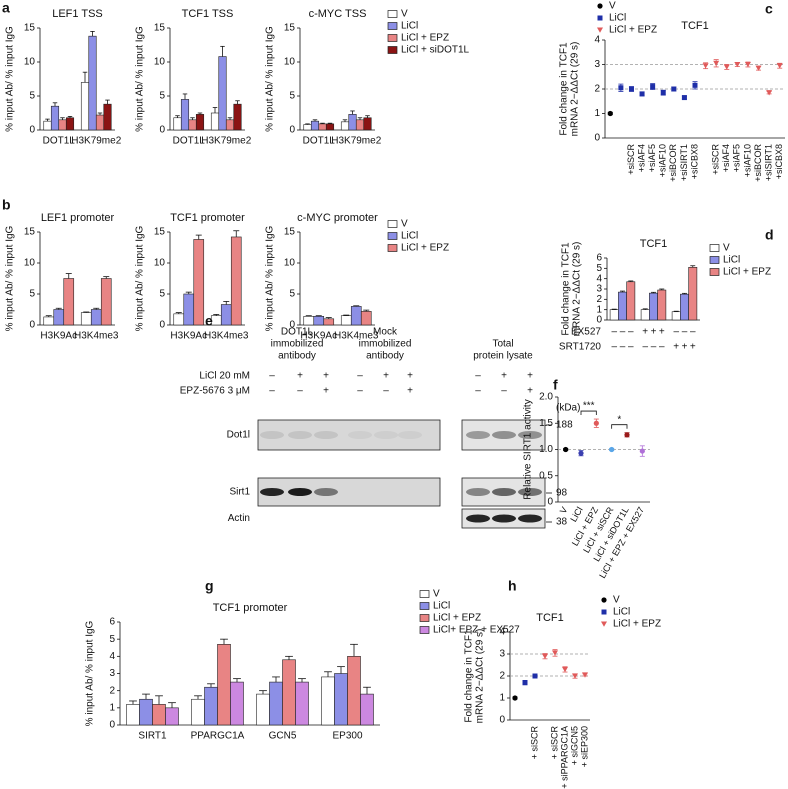  What do you see at coordinates (283, 736) in the screenshot?
I see `x-tick-label: GCN5` at bounding box center [283, 736].